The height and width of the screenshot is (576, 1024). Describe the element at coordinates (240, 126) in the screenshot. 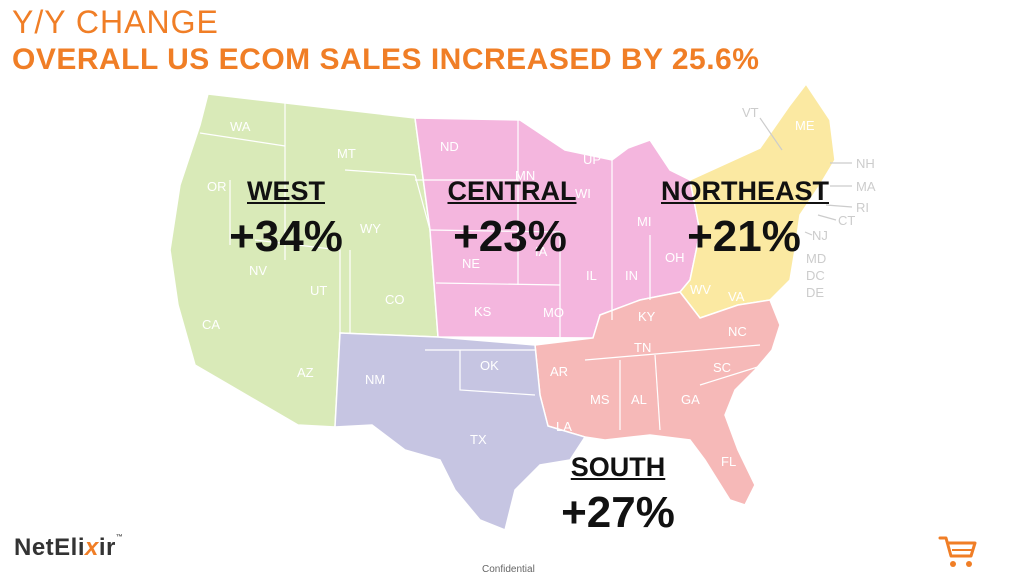

I see `state-label-wa: WA` at that location.